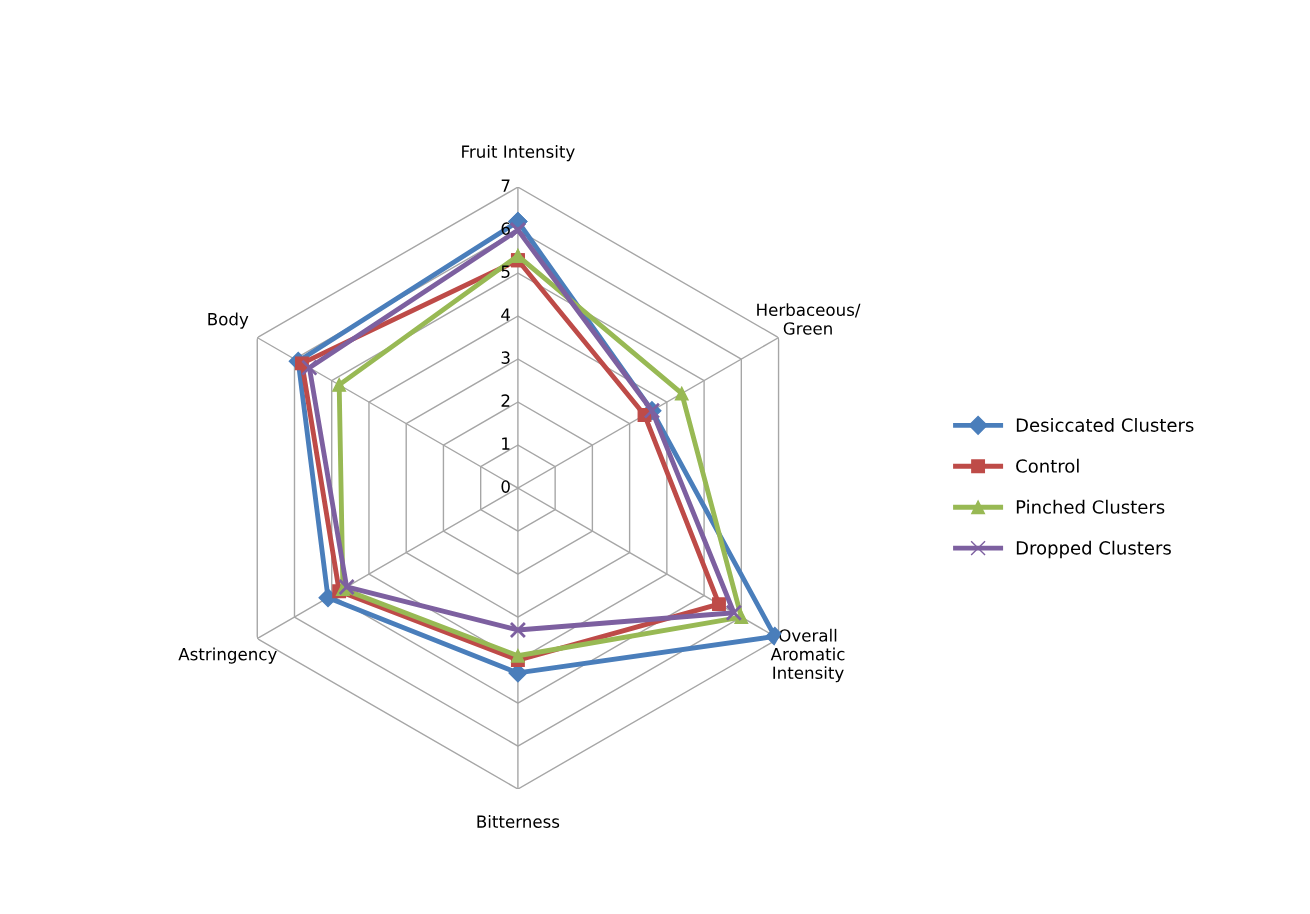 This screenshot has height=914, width=1310. I want to click on spoke-label: Bitterness, so click(518, 821).